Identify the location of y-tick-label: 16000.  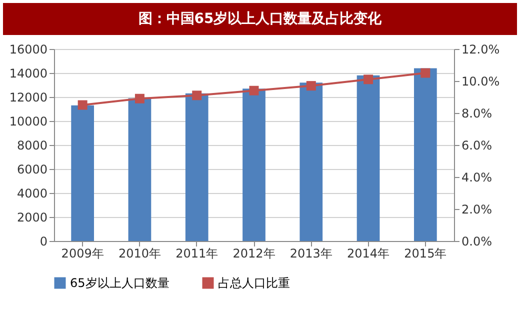
(28, 49).